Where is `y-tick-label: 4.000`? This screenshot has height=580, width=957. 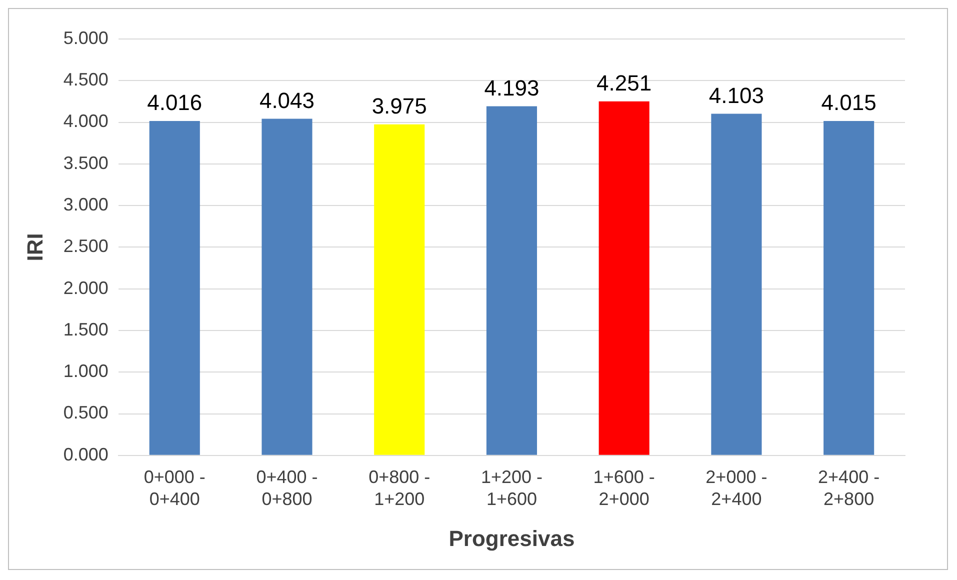
y-tick-label: 4.000 is located at coordinates (85, 121).